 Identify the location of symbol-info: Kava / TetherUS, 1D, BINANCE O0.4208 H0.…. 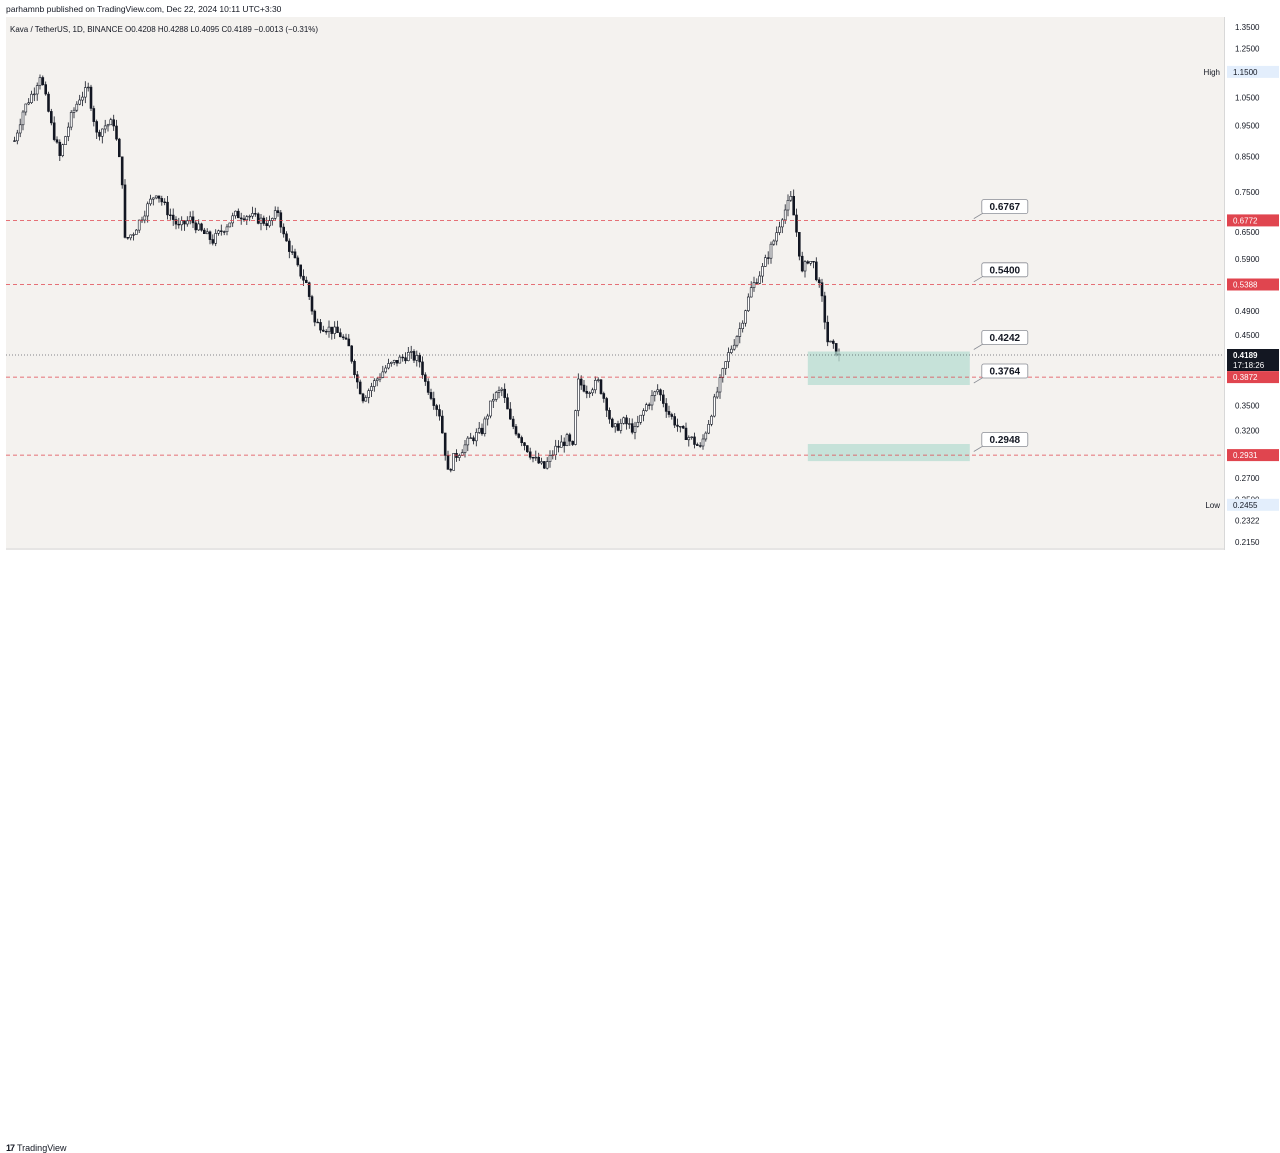
(164, 29).